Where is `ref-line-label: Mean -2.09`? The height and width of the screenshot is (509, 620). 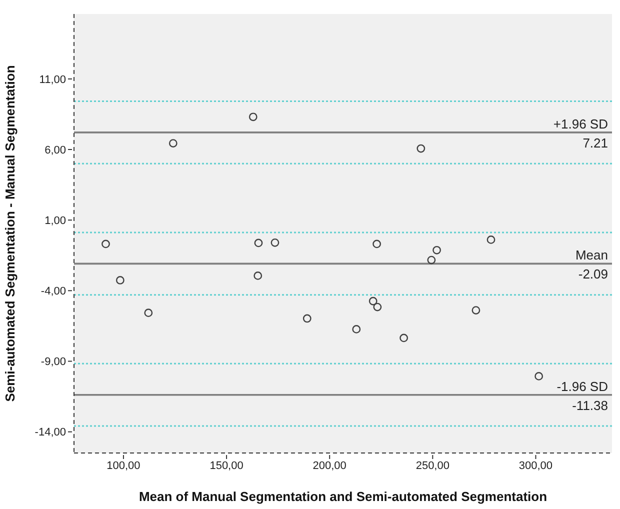
ref-line-label: Mean -2.09 is located at coordinates (591, 265).